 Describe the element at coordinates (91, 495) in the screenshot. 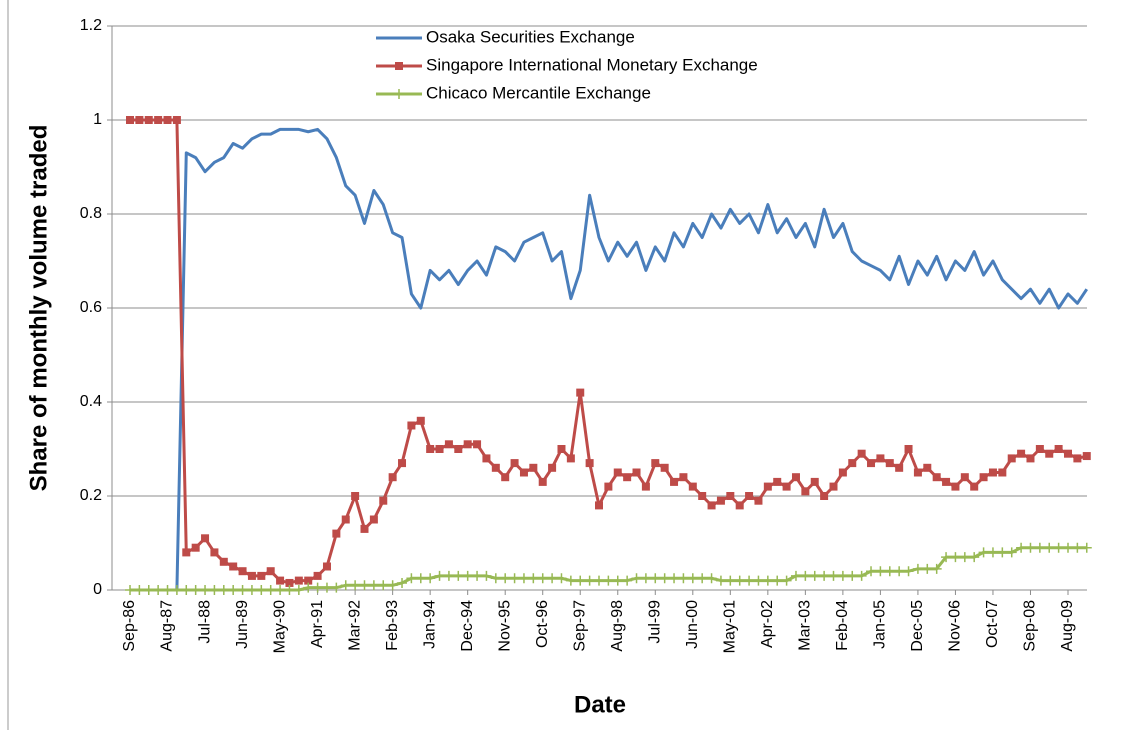

I see `y-tick-label: 0.2` at that location.